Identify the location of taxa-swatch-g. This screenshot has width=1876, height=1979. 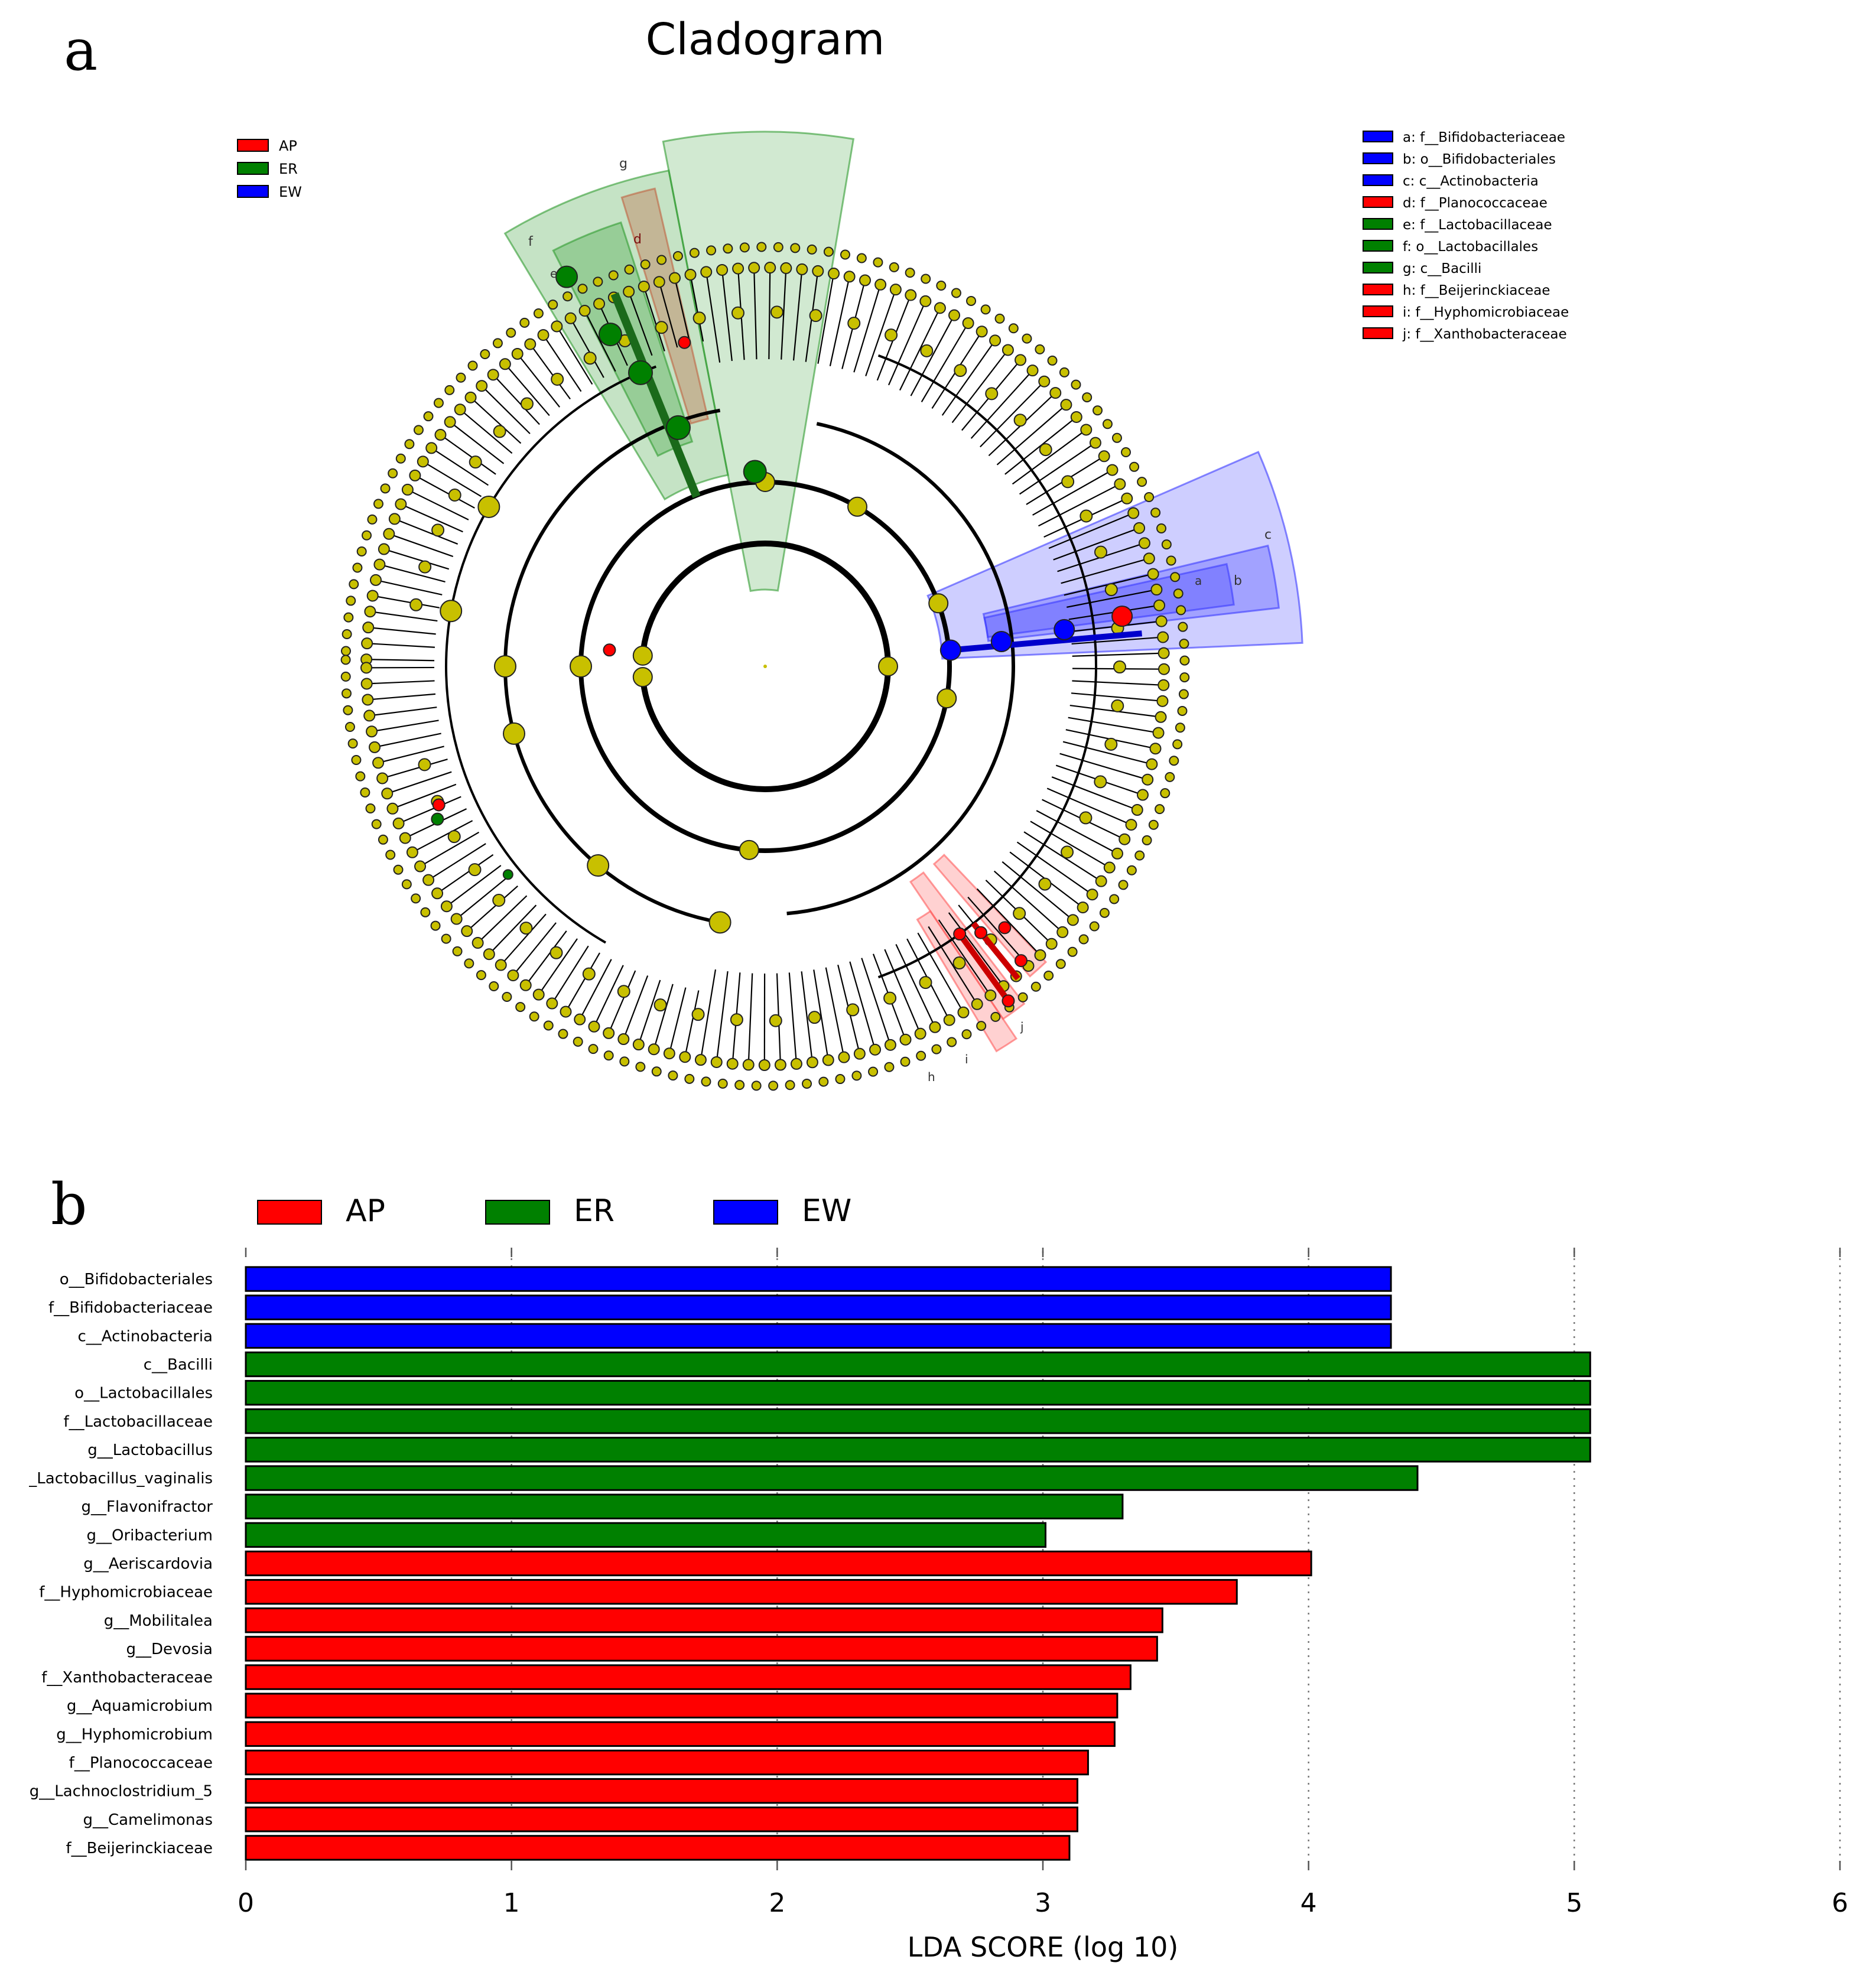
(1378, 268).